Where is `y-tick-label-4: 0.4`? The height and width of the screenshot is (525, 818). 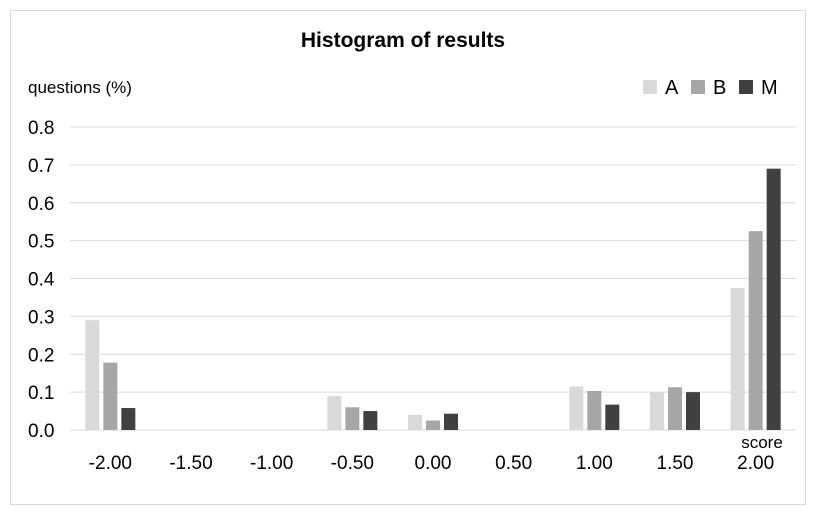 y-tick-label-4: 0.4 is located at coordinates (41, 280).